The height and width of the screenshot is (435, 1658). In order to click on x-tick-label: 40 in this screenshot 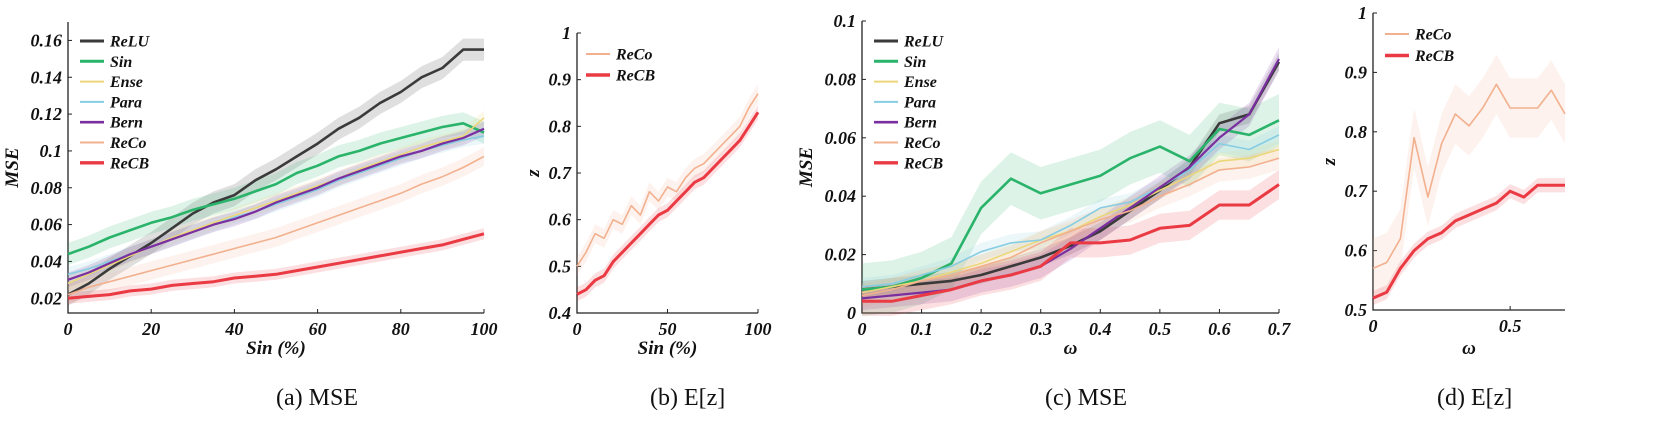, I will do `click(233, 329)`.